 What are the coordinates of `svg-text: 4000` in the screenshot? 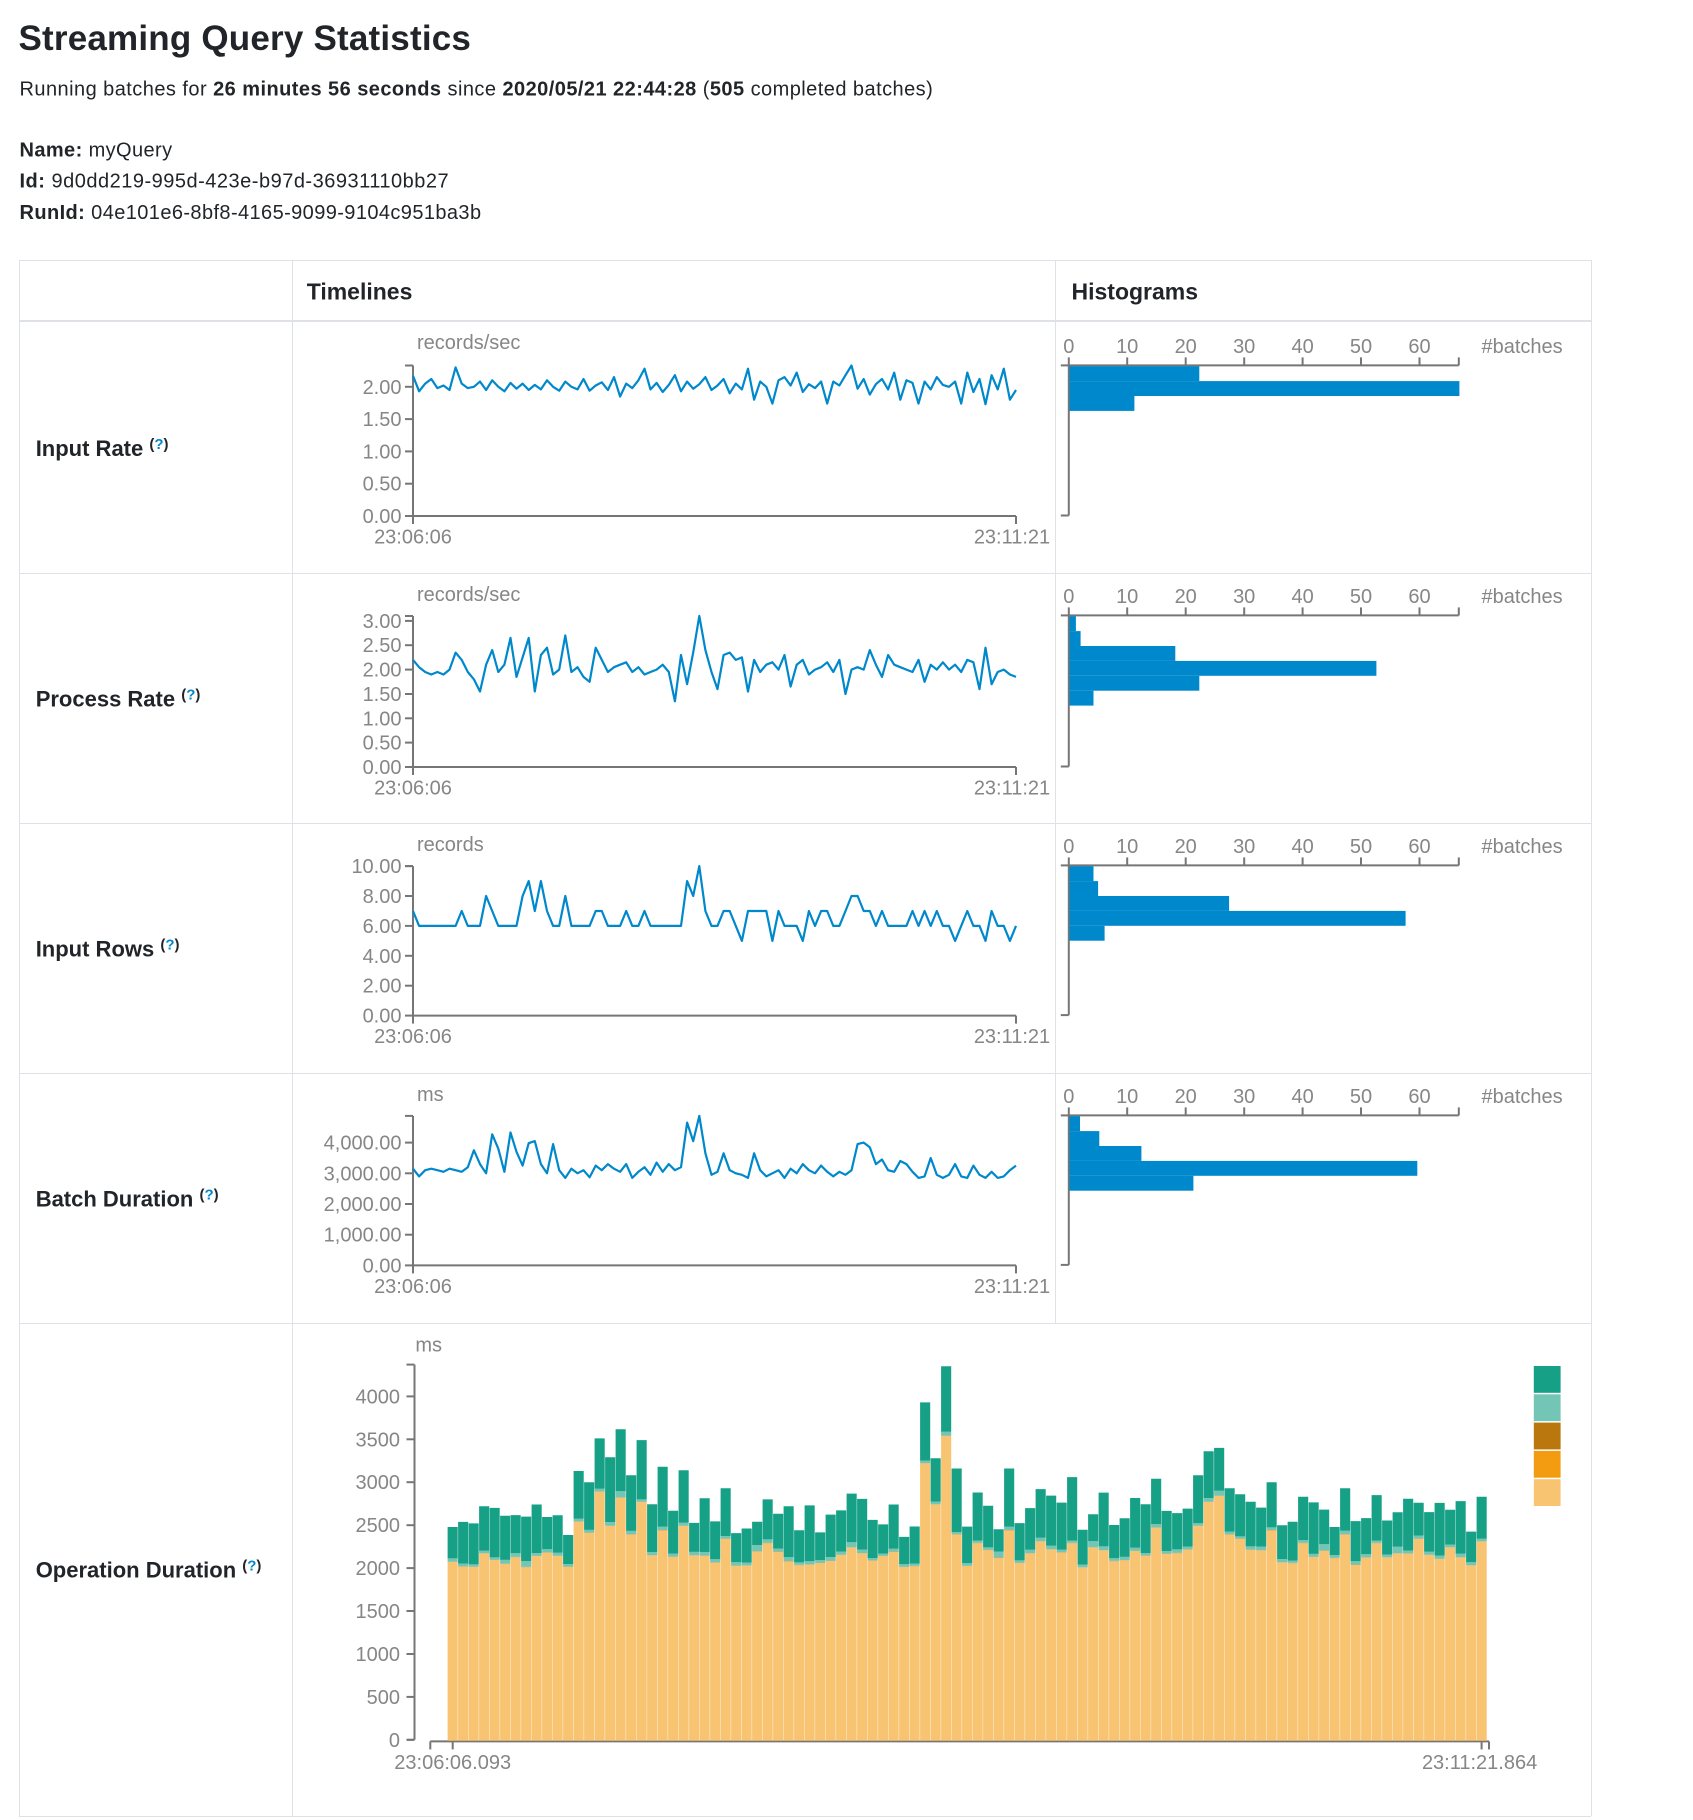 It's located at (378, 1397).